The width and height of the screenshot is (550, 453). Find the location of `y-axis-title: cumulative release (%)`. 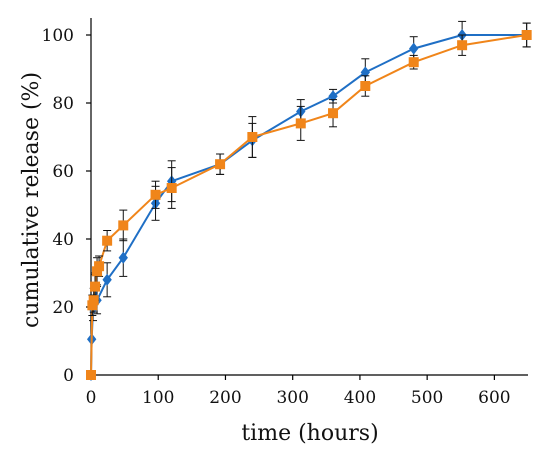

y-axis-title: cumulative release (%) is located at coordinates (31, 200).